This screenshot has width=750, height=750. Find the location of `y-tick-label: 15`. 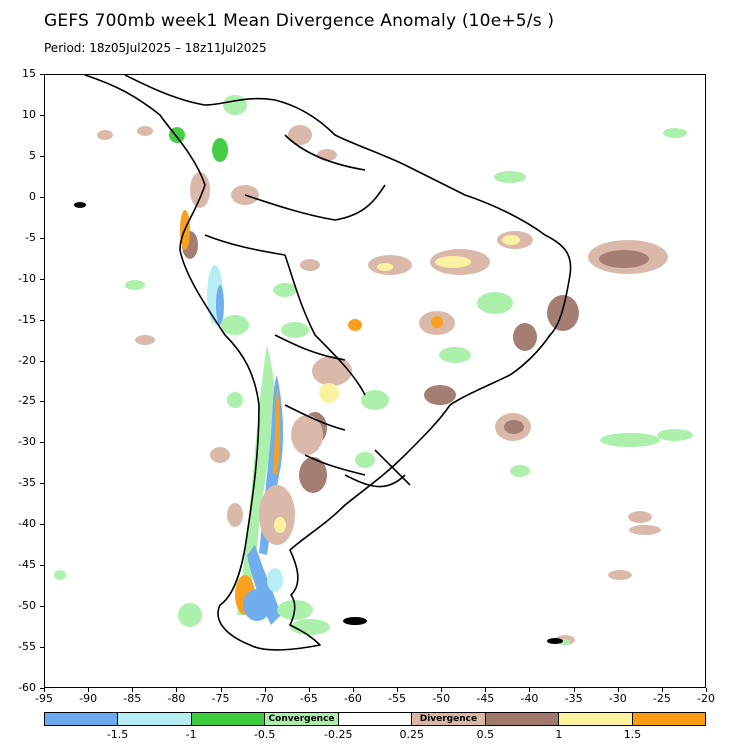

y-tick-label: 15 is located at coordinates (29, 73).